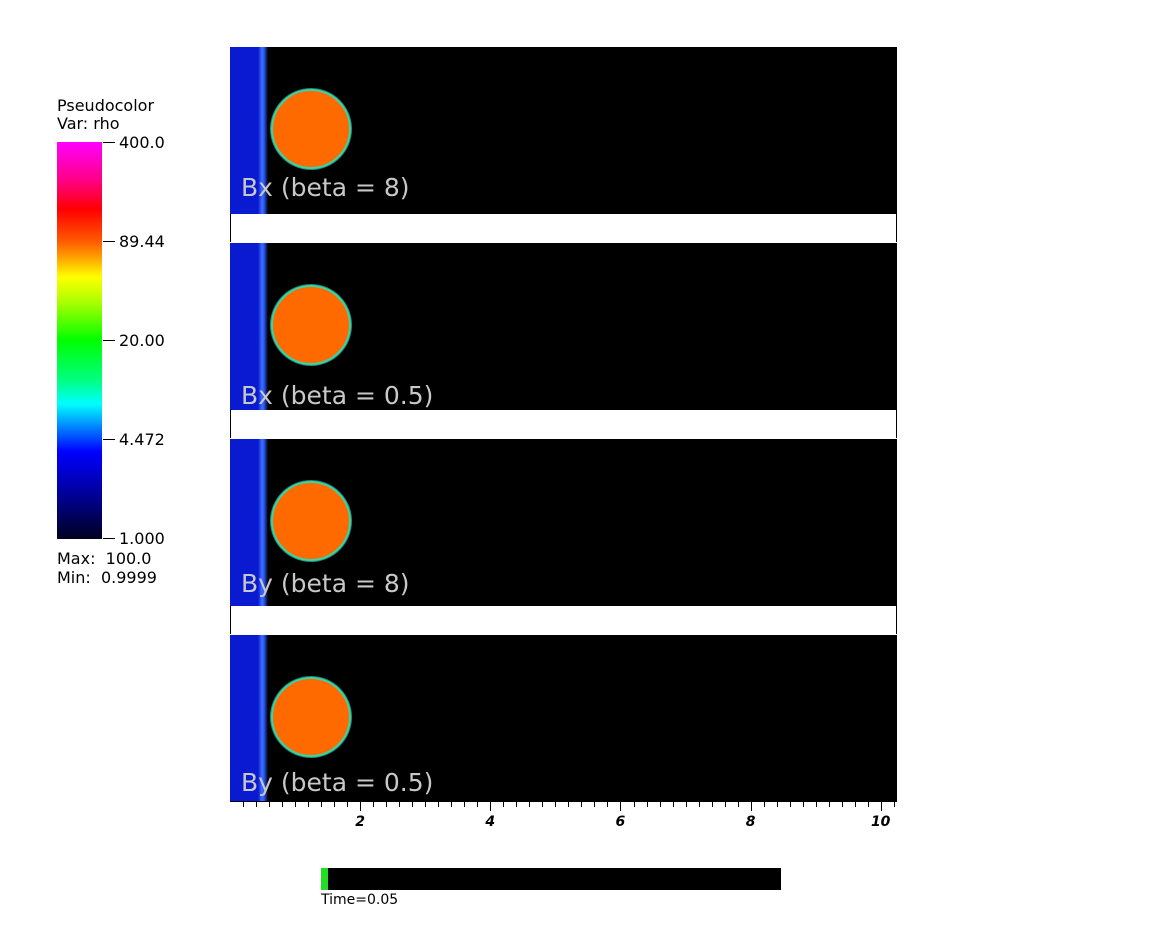  What do you see at coordinates (324, 879) in the screenshot?
I see `time-progress-fill` at bounding box center [324, 879].